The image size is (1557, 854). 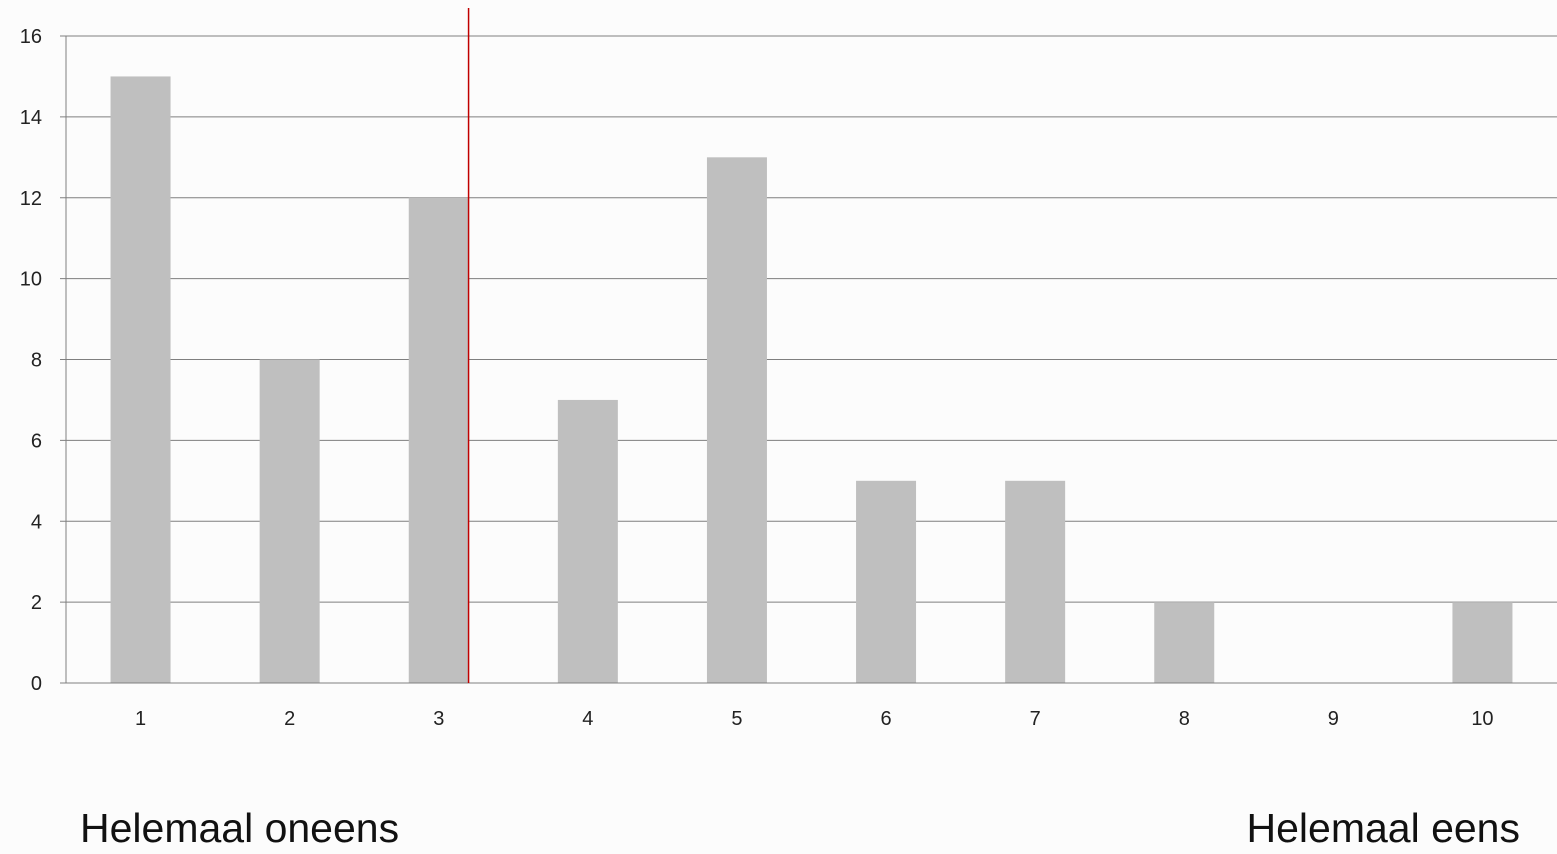 What do you see at coordinates (31, 280) in the screenshot?
I see `y-tick-label: 10` at bounding box center [31, 280].